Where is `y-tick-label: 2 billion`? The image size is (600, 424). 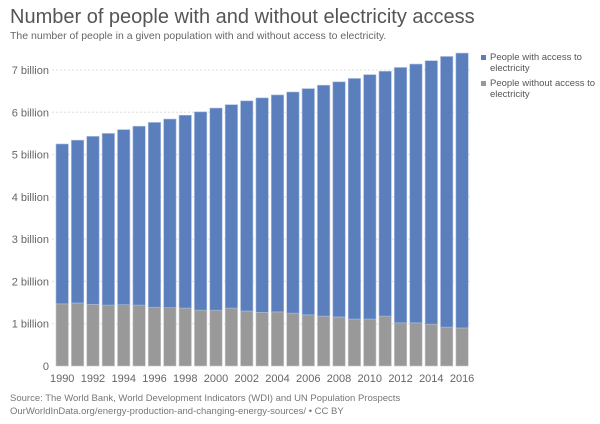
y-tick-label: 2 billion is located at coordinates (30, 282).